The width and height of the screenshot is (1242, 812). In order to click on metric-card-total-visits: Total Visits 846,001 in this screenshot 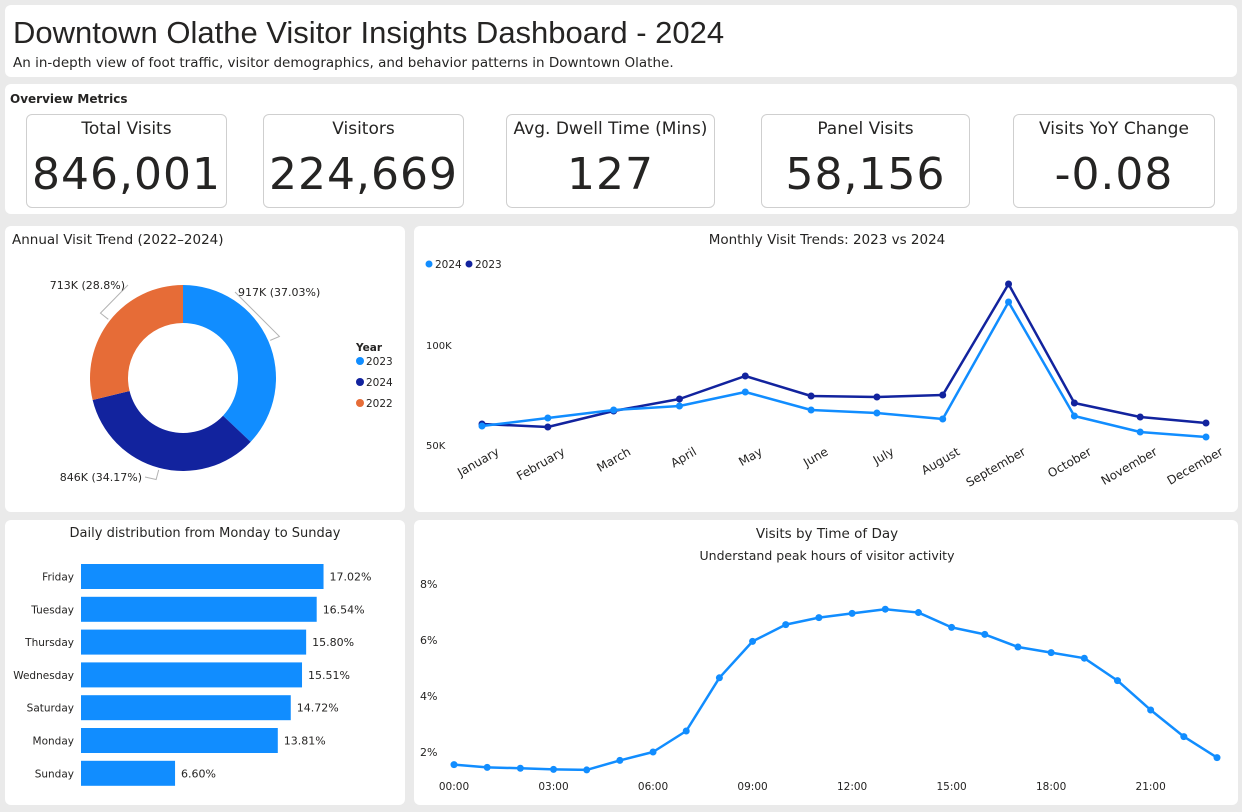, I will do `click(126, 161)`.